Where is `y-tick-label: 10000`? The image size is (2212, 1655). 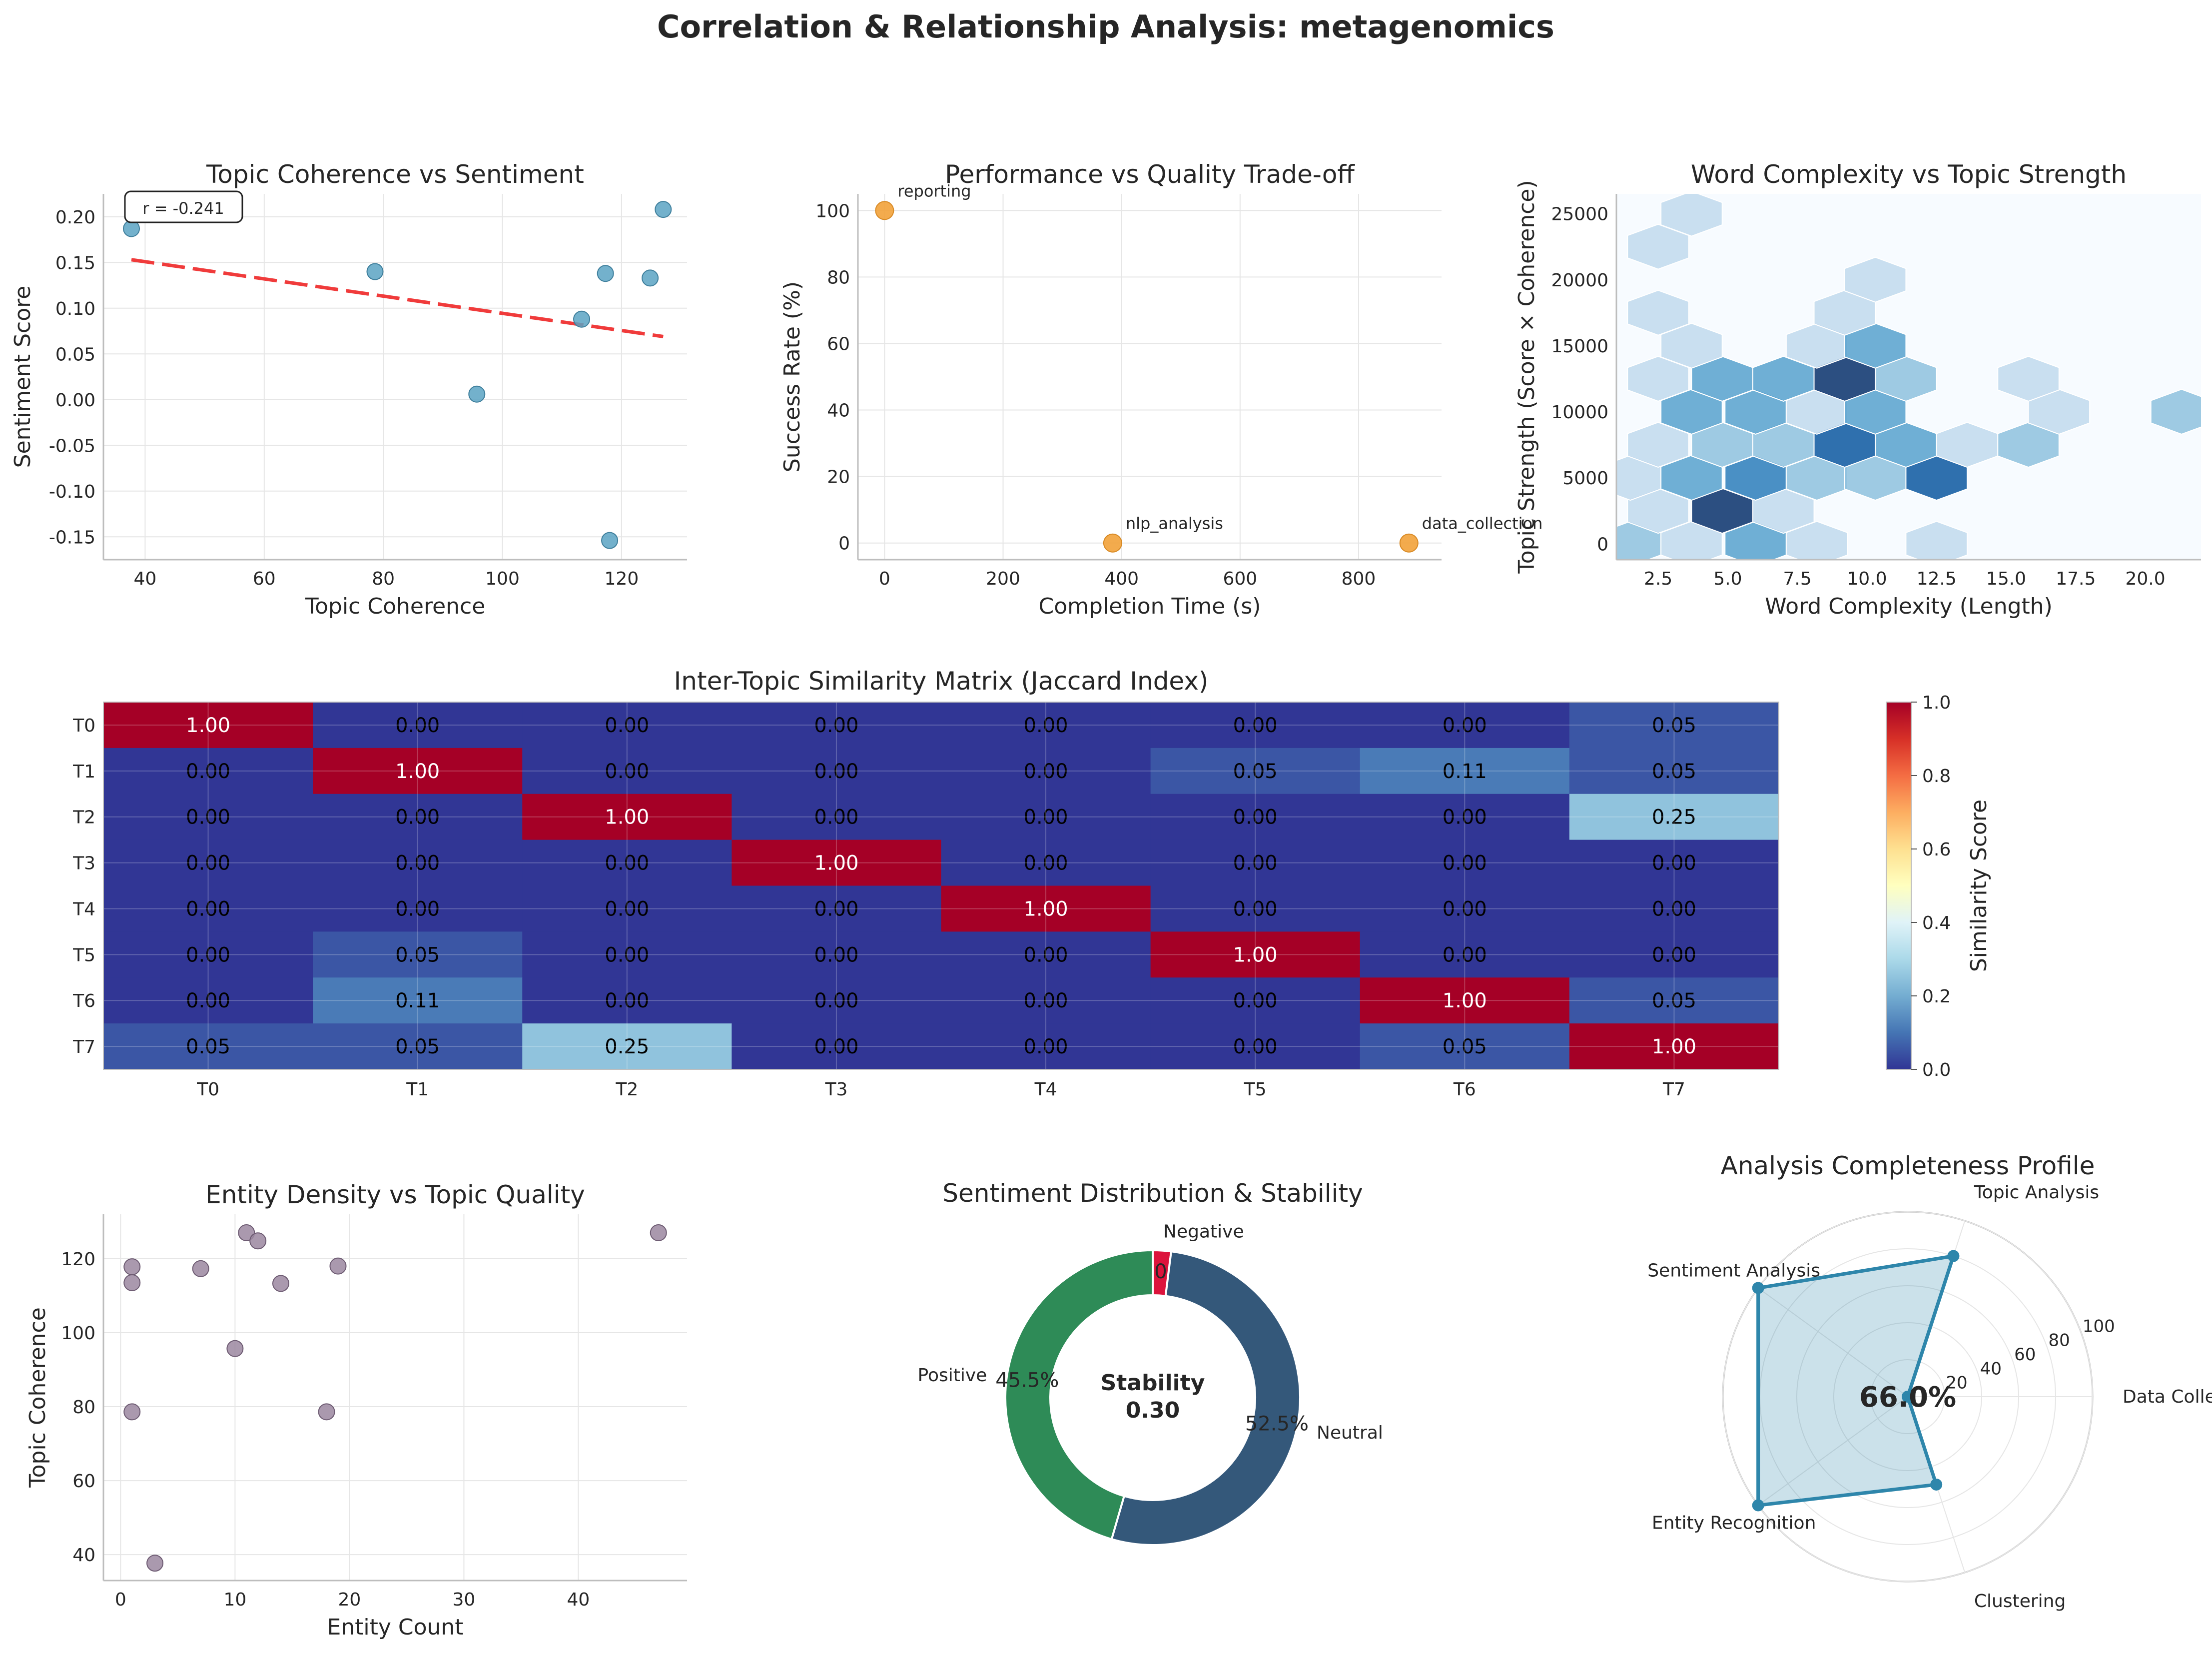
y-tick-label: 10000 is located at coordinates (1580, 412).